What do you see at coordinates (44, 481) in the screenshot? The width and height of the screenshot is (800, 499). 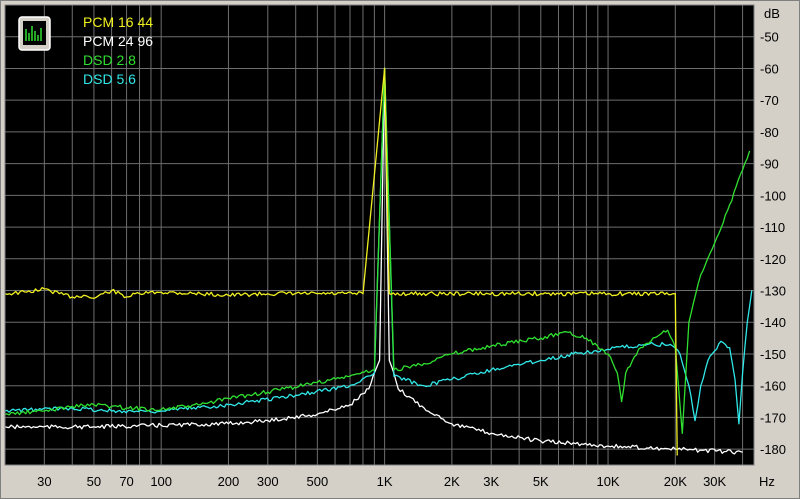 I see `x-tick-label: 30` at bounding box center [44, 481].